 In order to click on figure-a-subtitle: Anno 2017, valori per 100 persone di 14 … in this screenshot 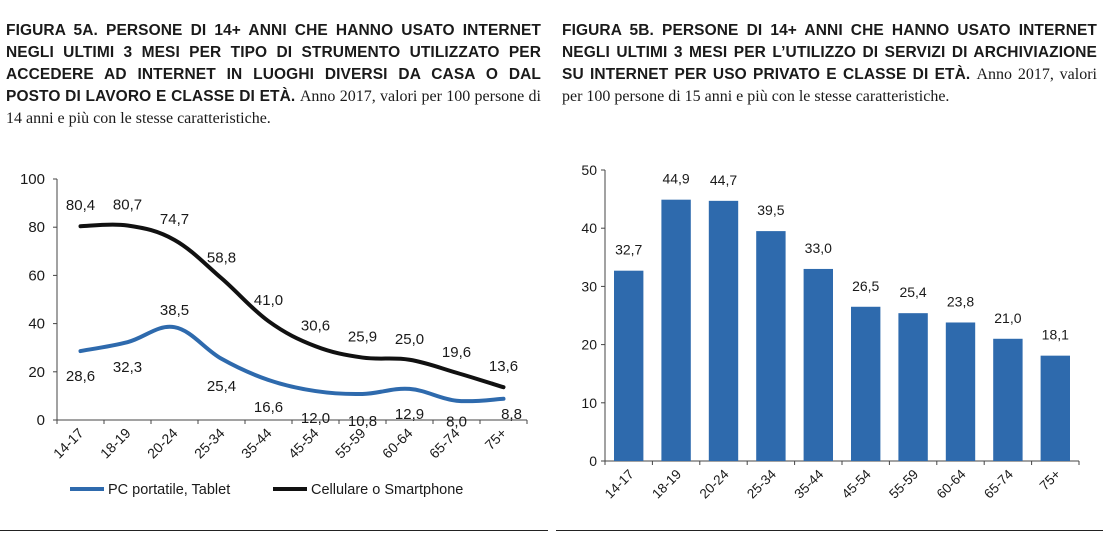, I will do `click(273, 107)`.